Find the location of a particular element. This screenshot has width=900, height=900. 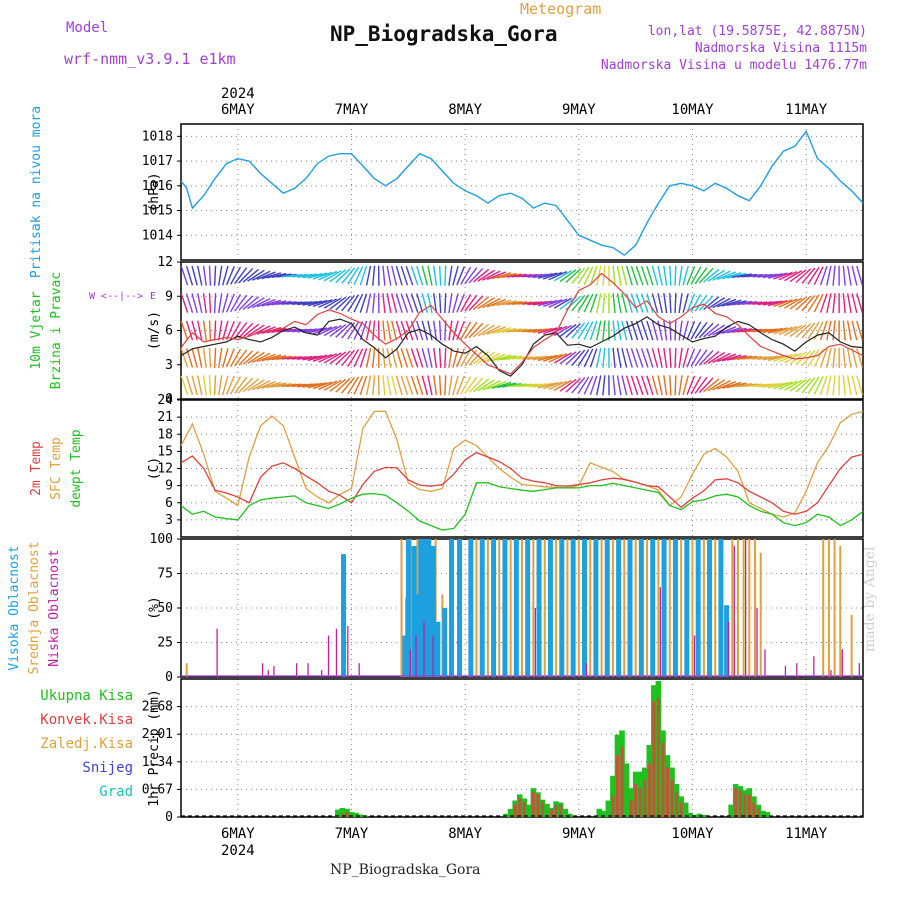

meteogram-label: Meteogram is located at coordinates (561, 9).